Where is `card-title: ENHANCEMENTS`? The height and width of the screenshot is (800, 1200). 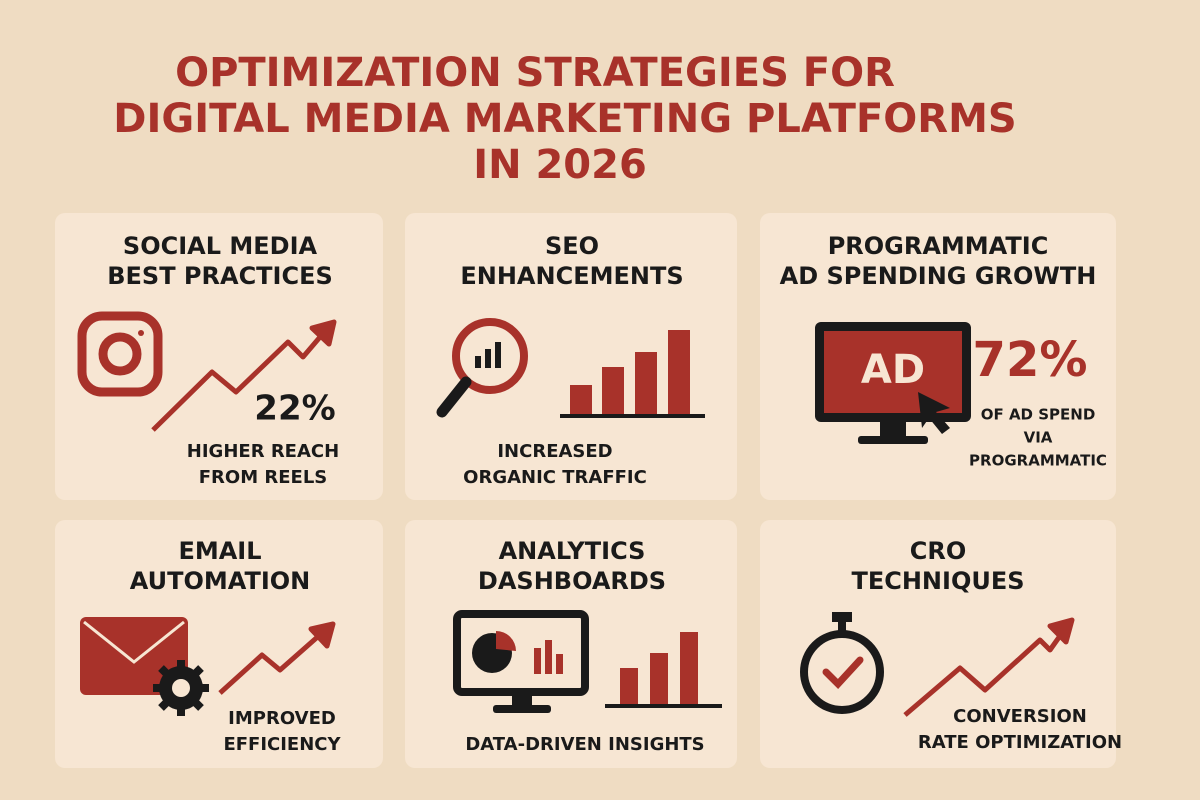 card-title: ENHANCEMENTS is located at coordinates (571, 276).